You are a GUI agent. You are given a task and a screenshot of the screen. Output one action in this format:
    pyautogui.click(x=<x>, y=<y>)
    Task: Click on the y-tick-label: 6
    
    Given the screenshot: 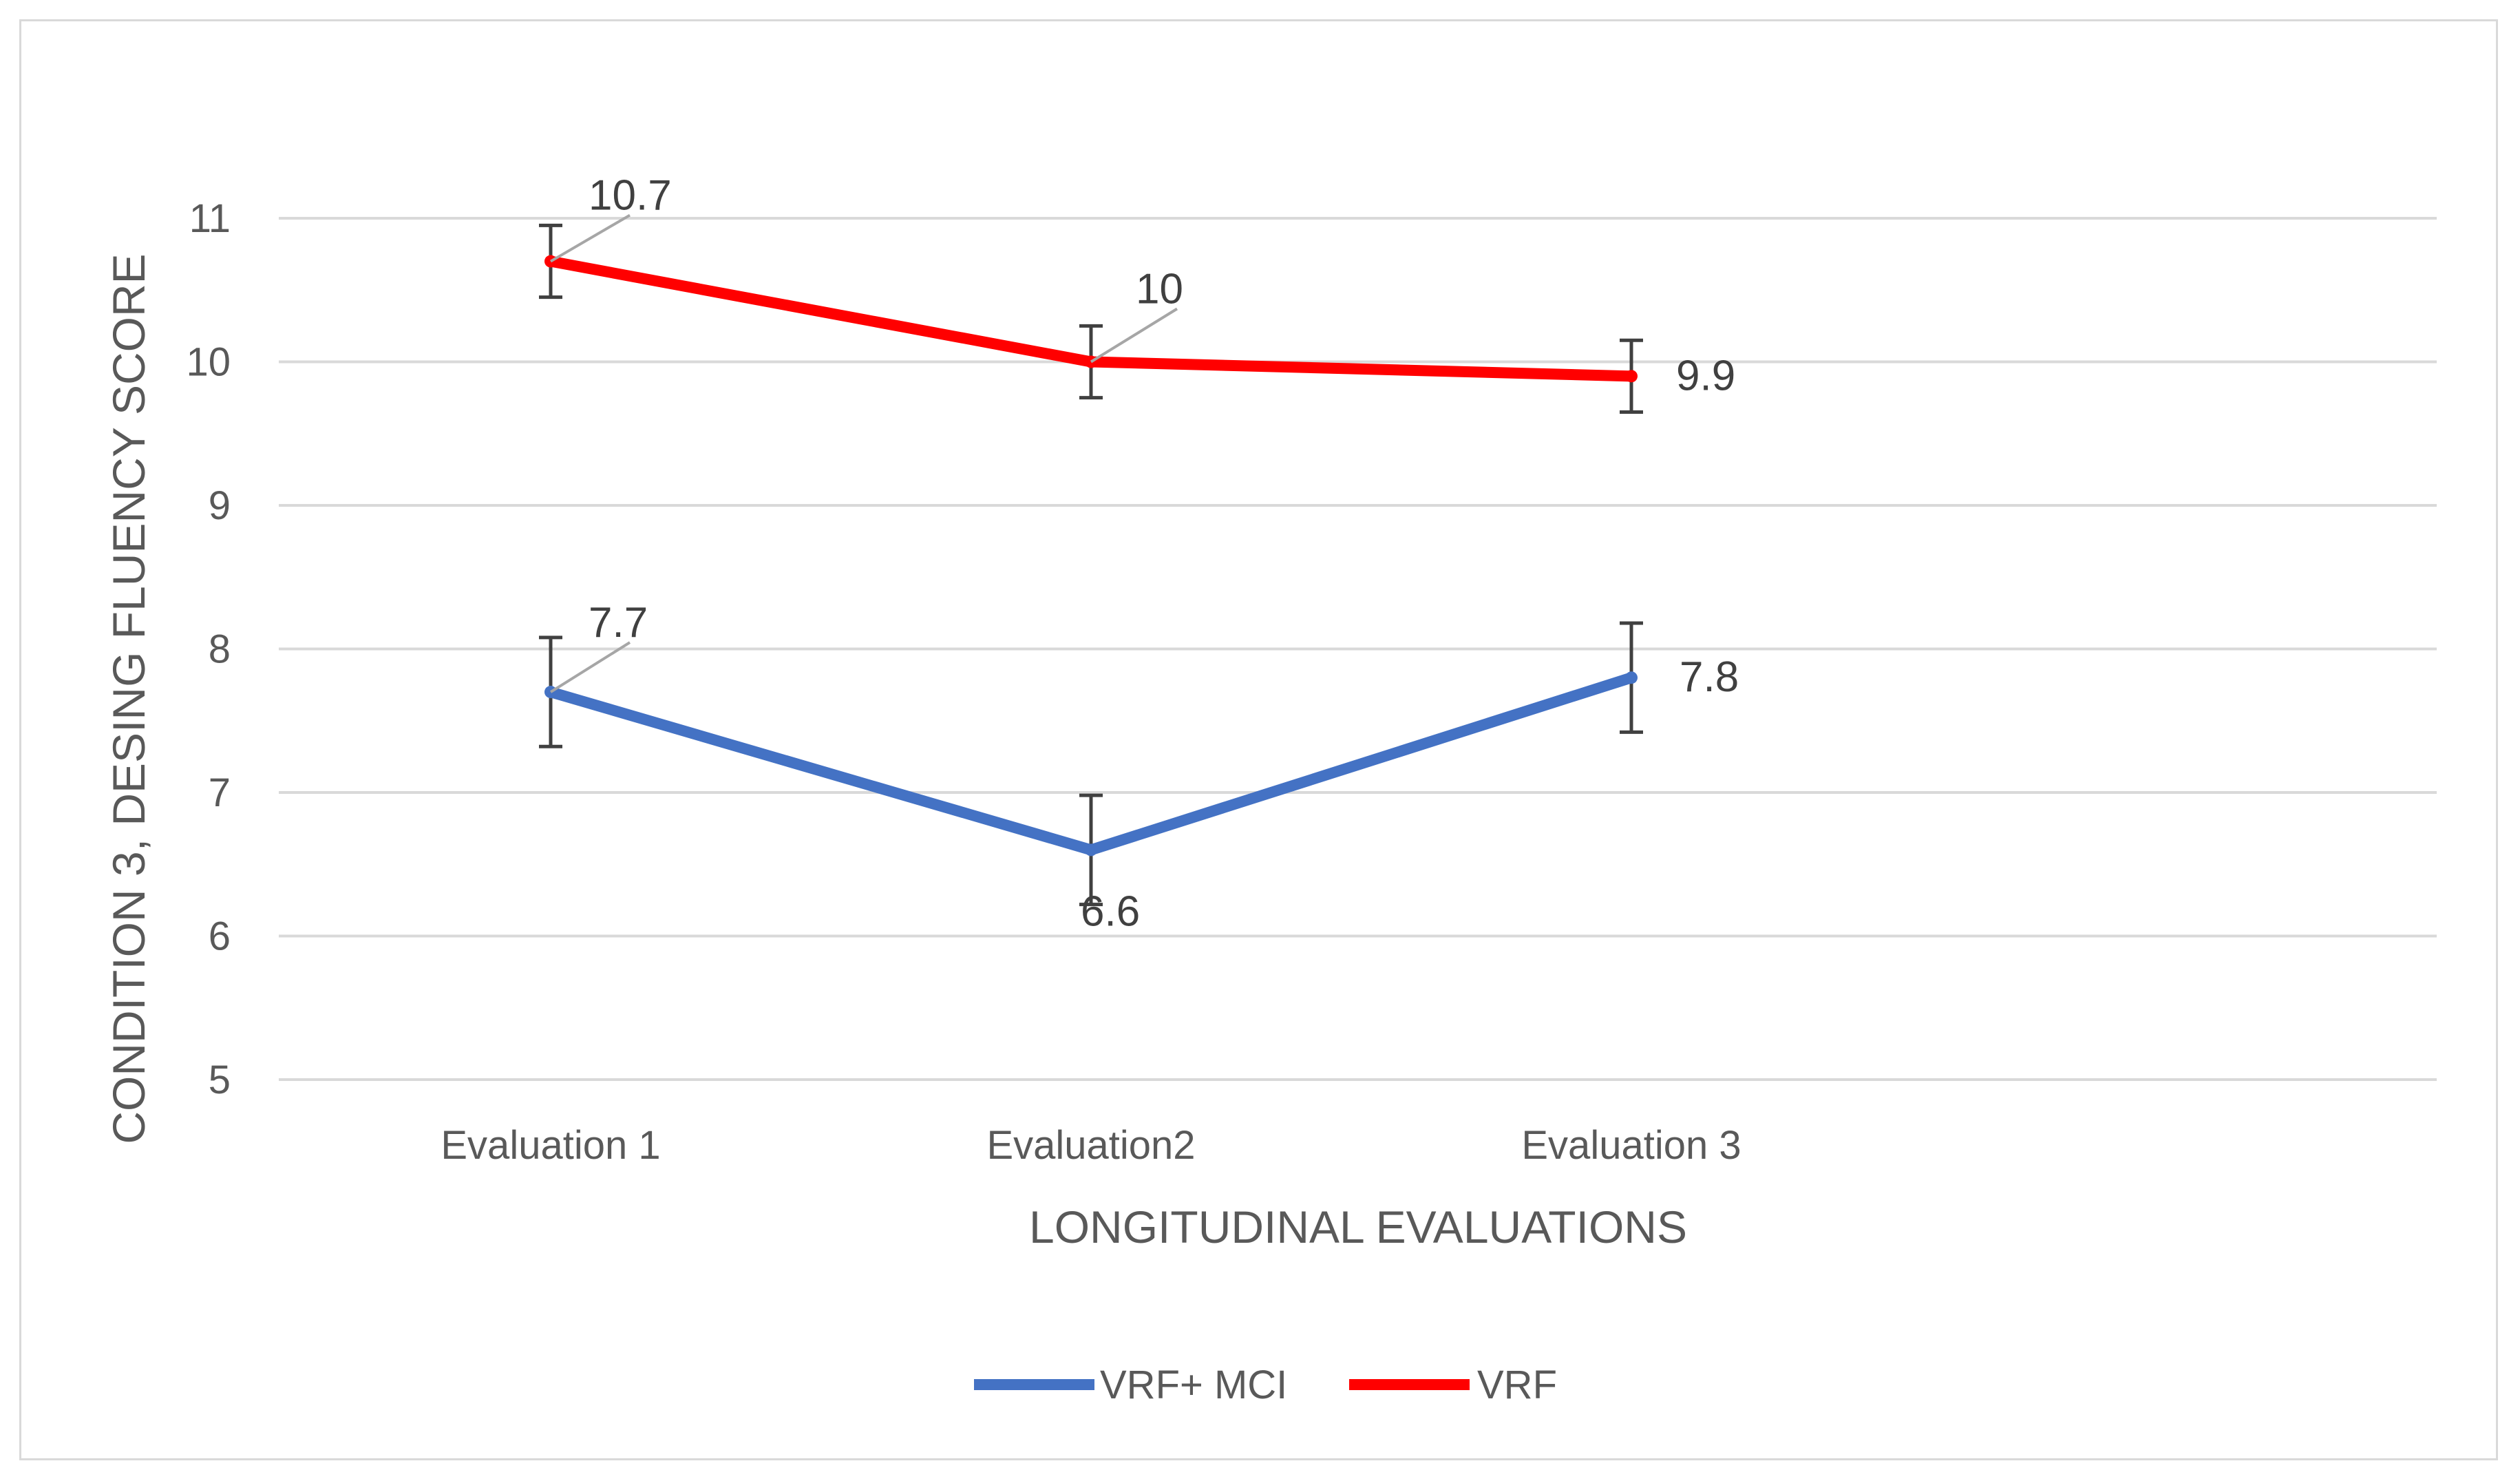 What is the action you would take?
    pyautogui.click(x=220, y=936)
    